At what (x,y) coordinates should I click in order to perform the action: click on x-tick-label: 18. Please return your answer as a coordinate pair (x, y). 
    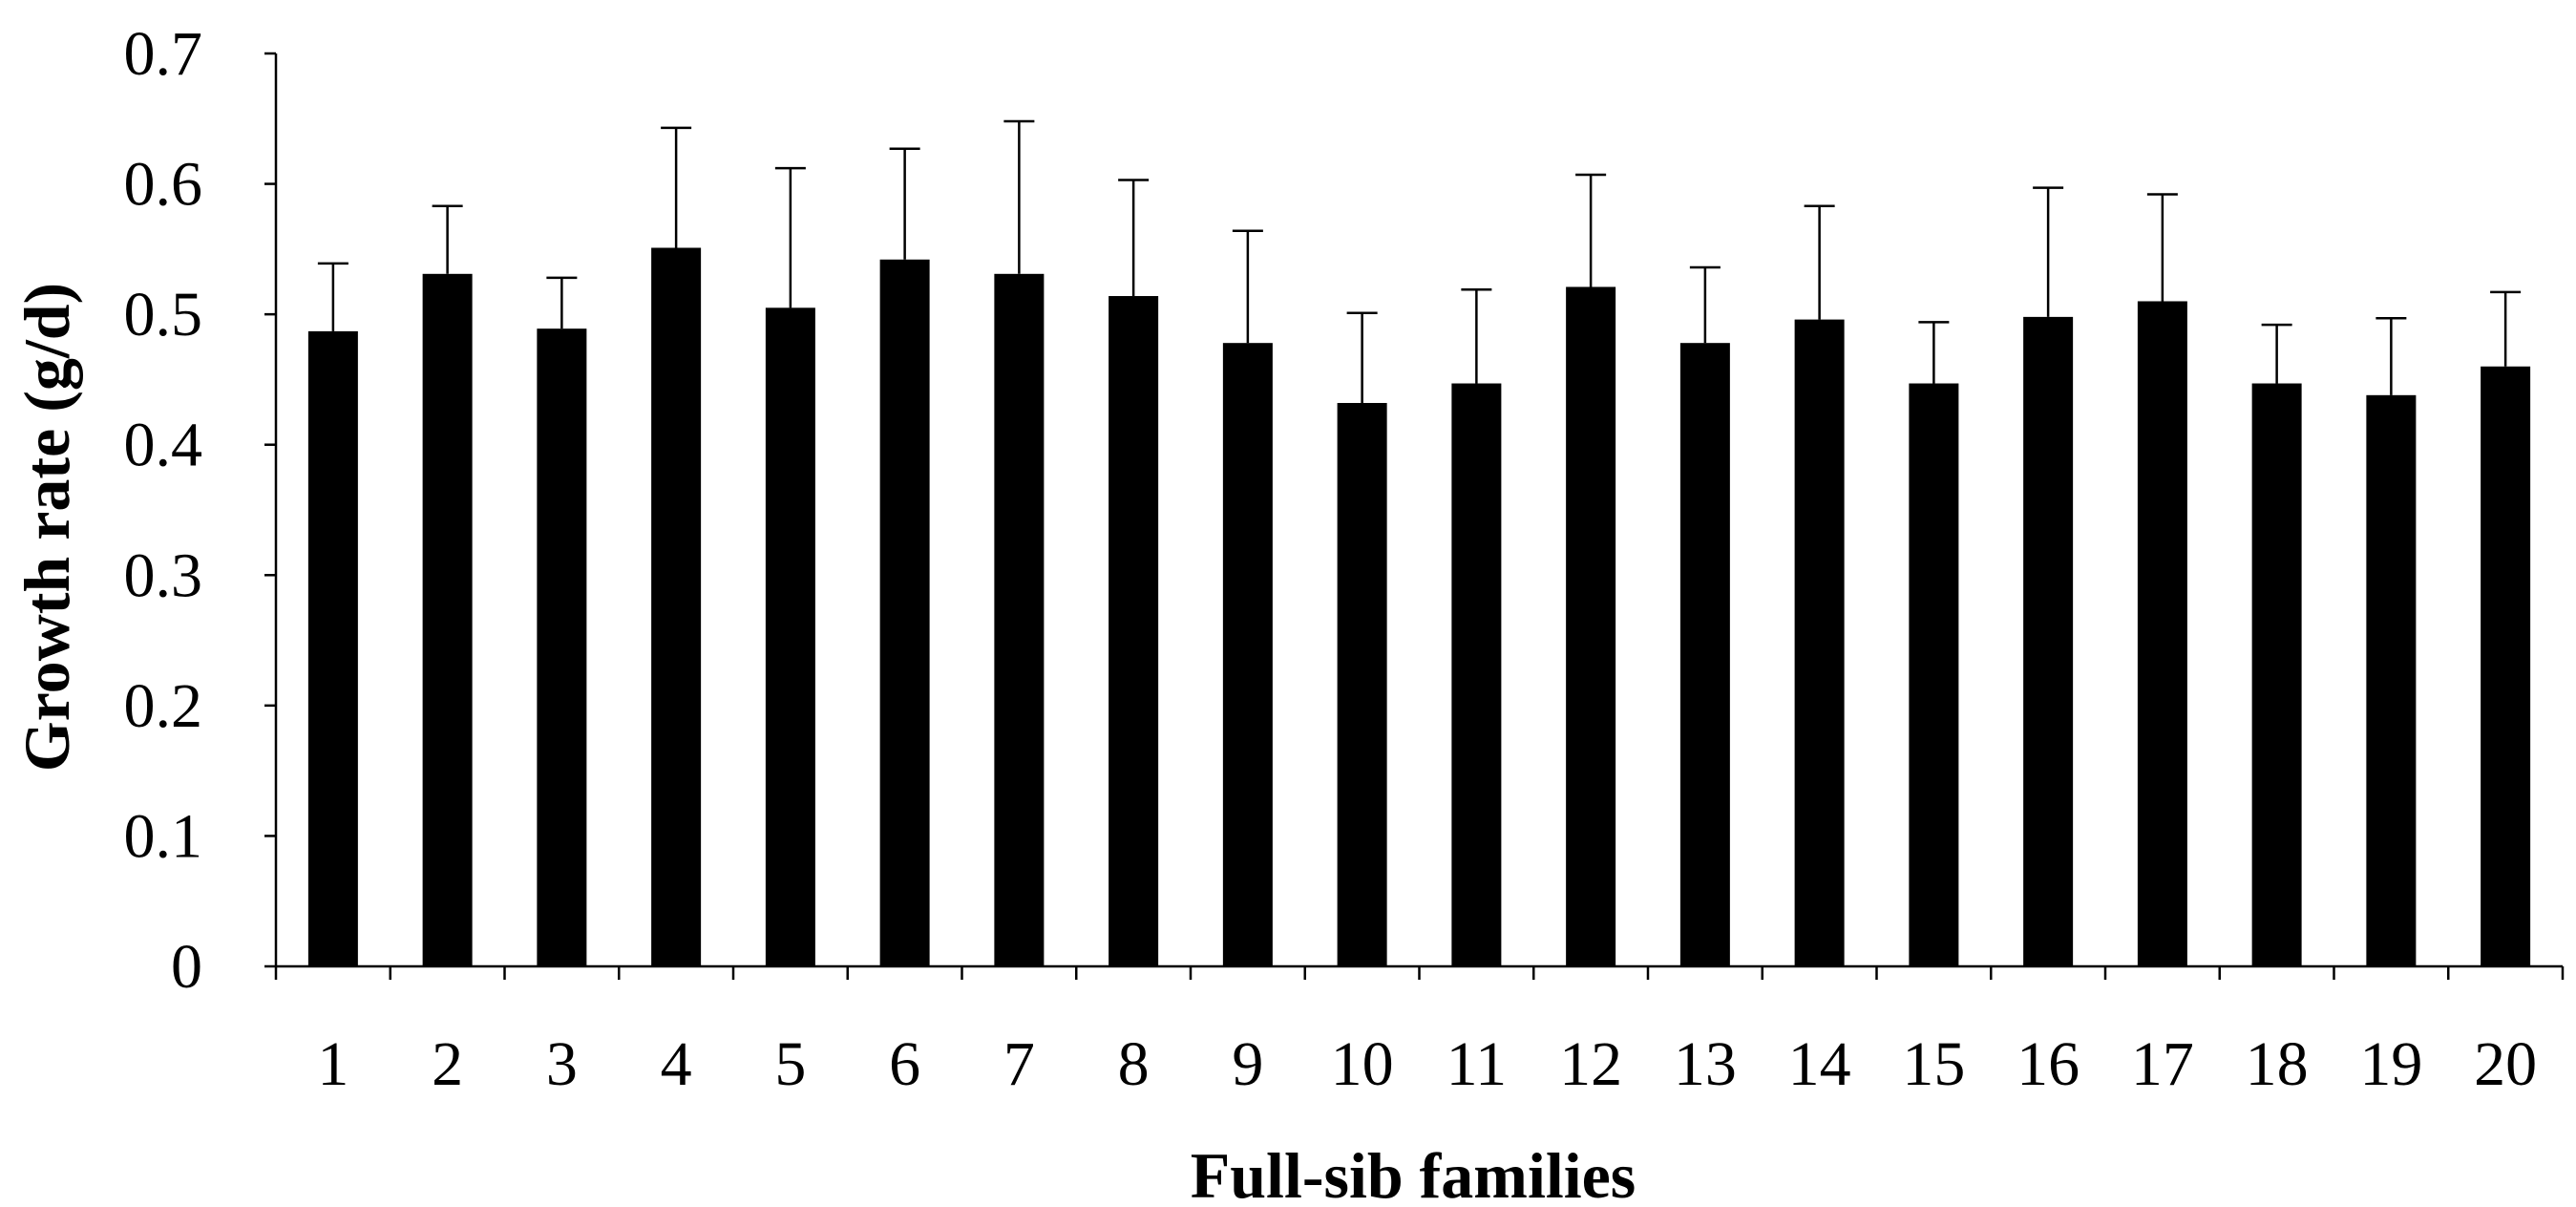
    Looking at the image, I should click on (2277, 1064).